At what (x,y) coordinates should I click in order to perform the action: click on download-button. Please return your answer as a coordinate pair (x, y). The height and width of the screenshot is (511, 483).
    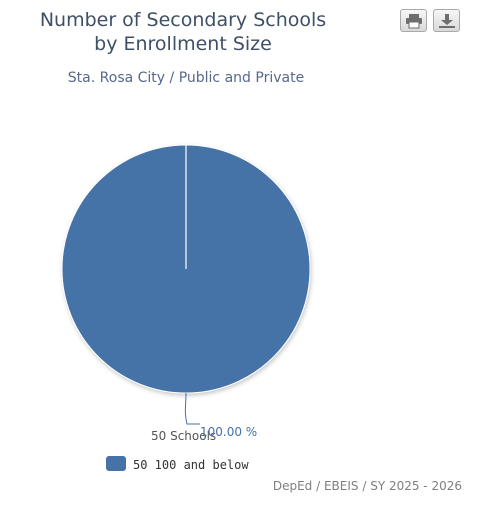
    Looking at the image, I should click on (446, 20).